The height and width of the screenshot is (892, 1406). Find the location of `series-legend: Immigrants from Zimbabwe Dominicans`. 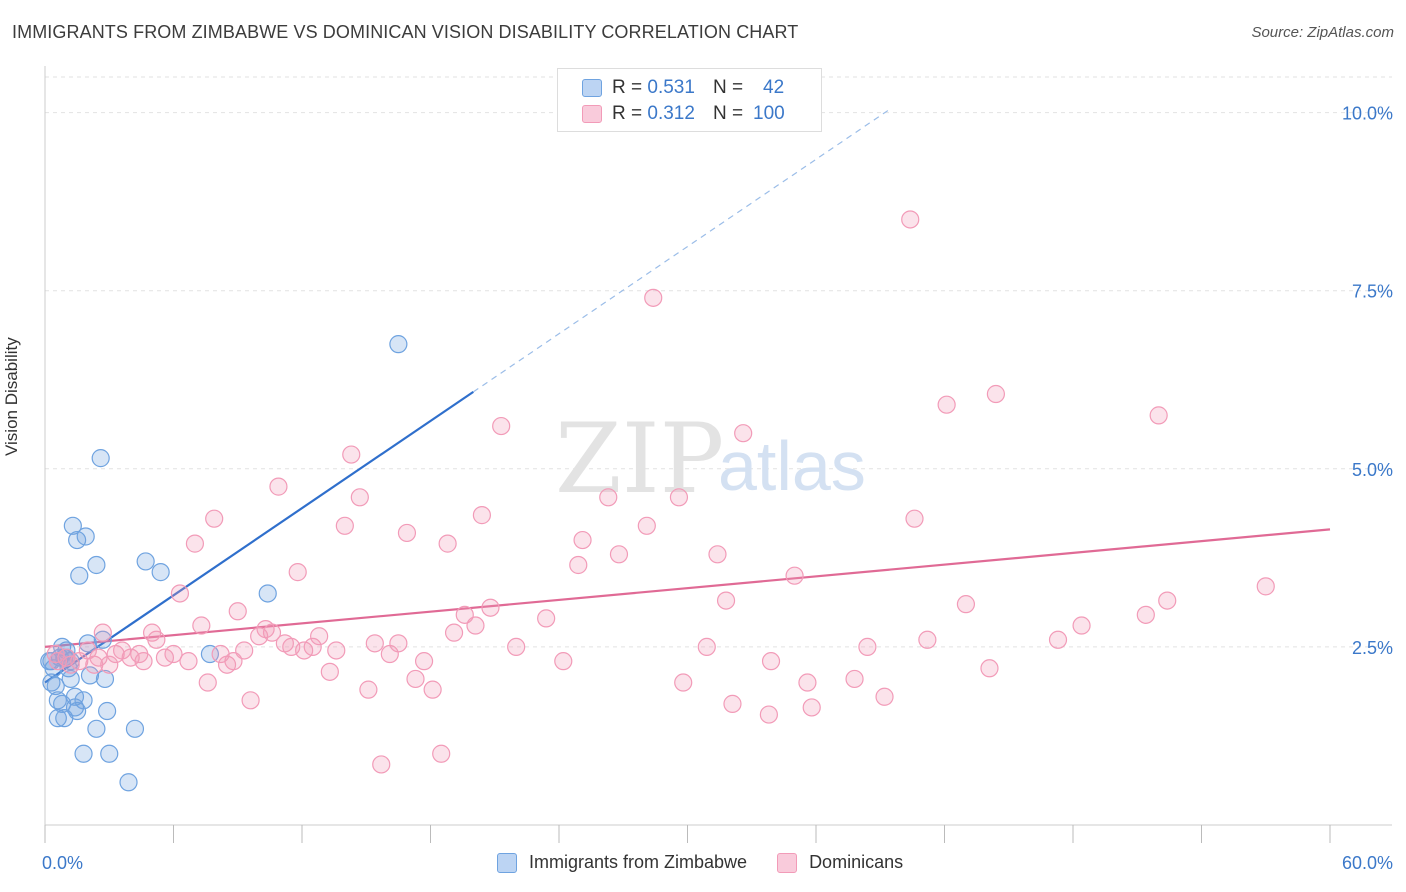

series-legend: Immigrants from Zimbabwe Dominicans is located at coordinates (715, 862).